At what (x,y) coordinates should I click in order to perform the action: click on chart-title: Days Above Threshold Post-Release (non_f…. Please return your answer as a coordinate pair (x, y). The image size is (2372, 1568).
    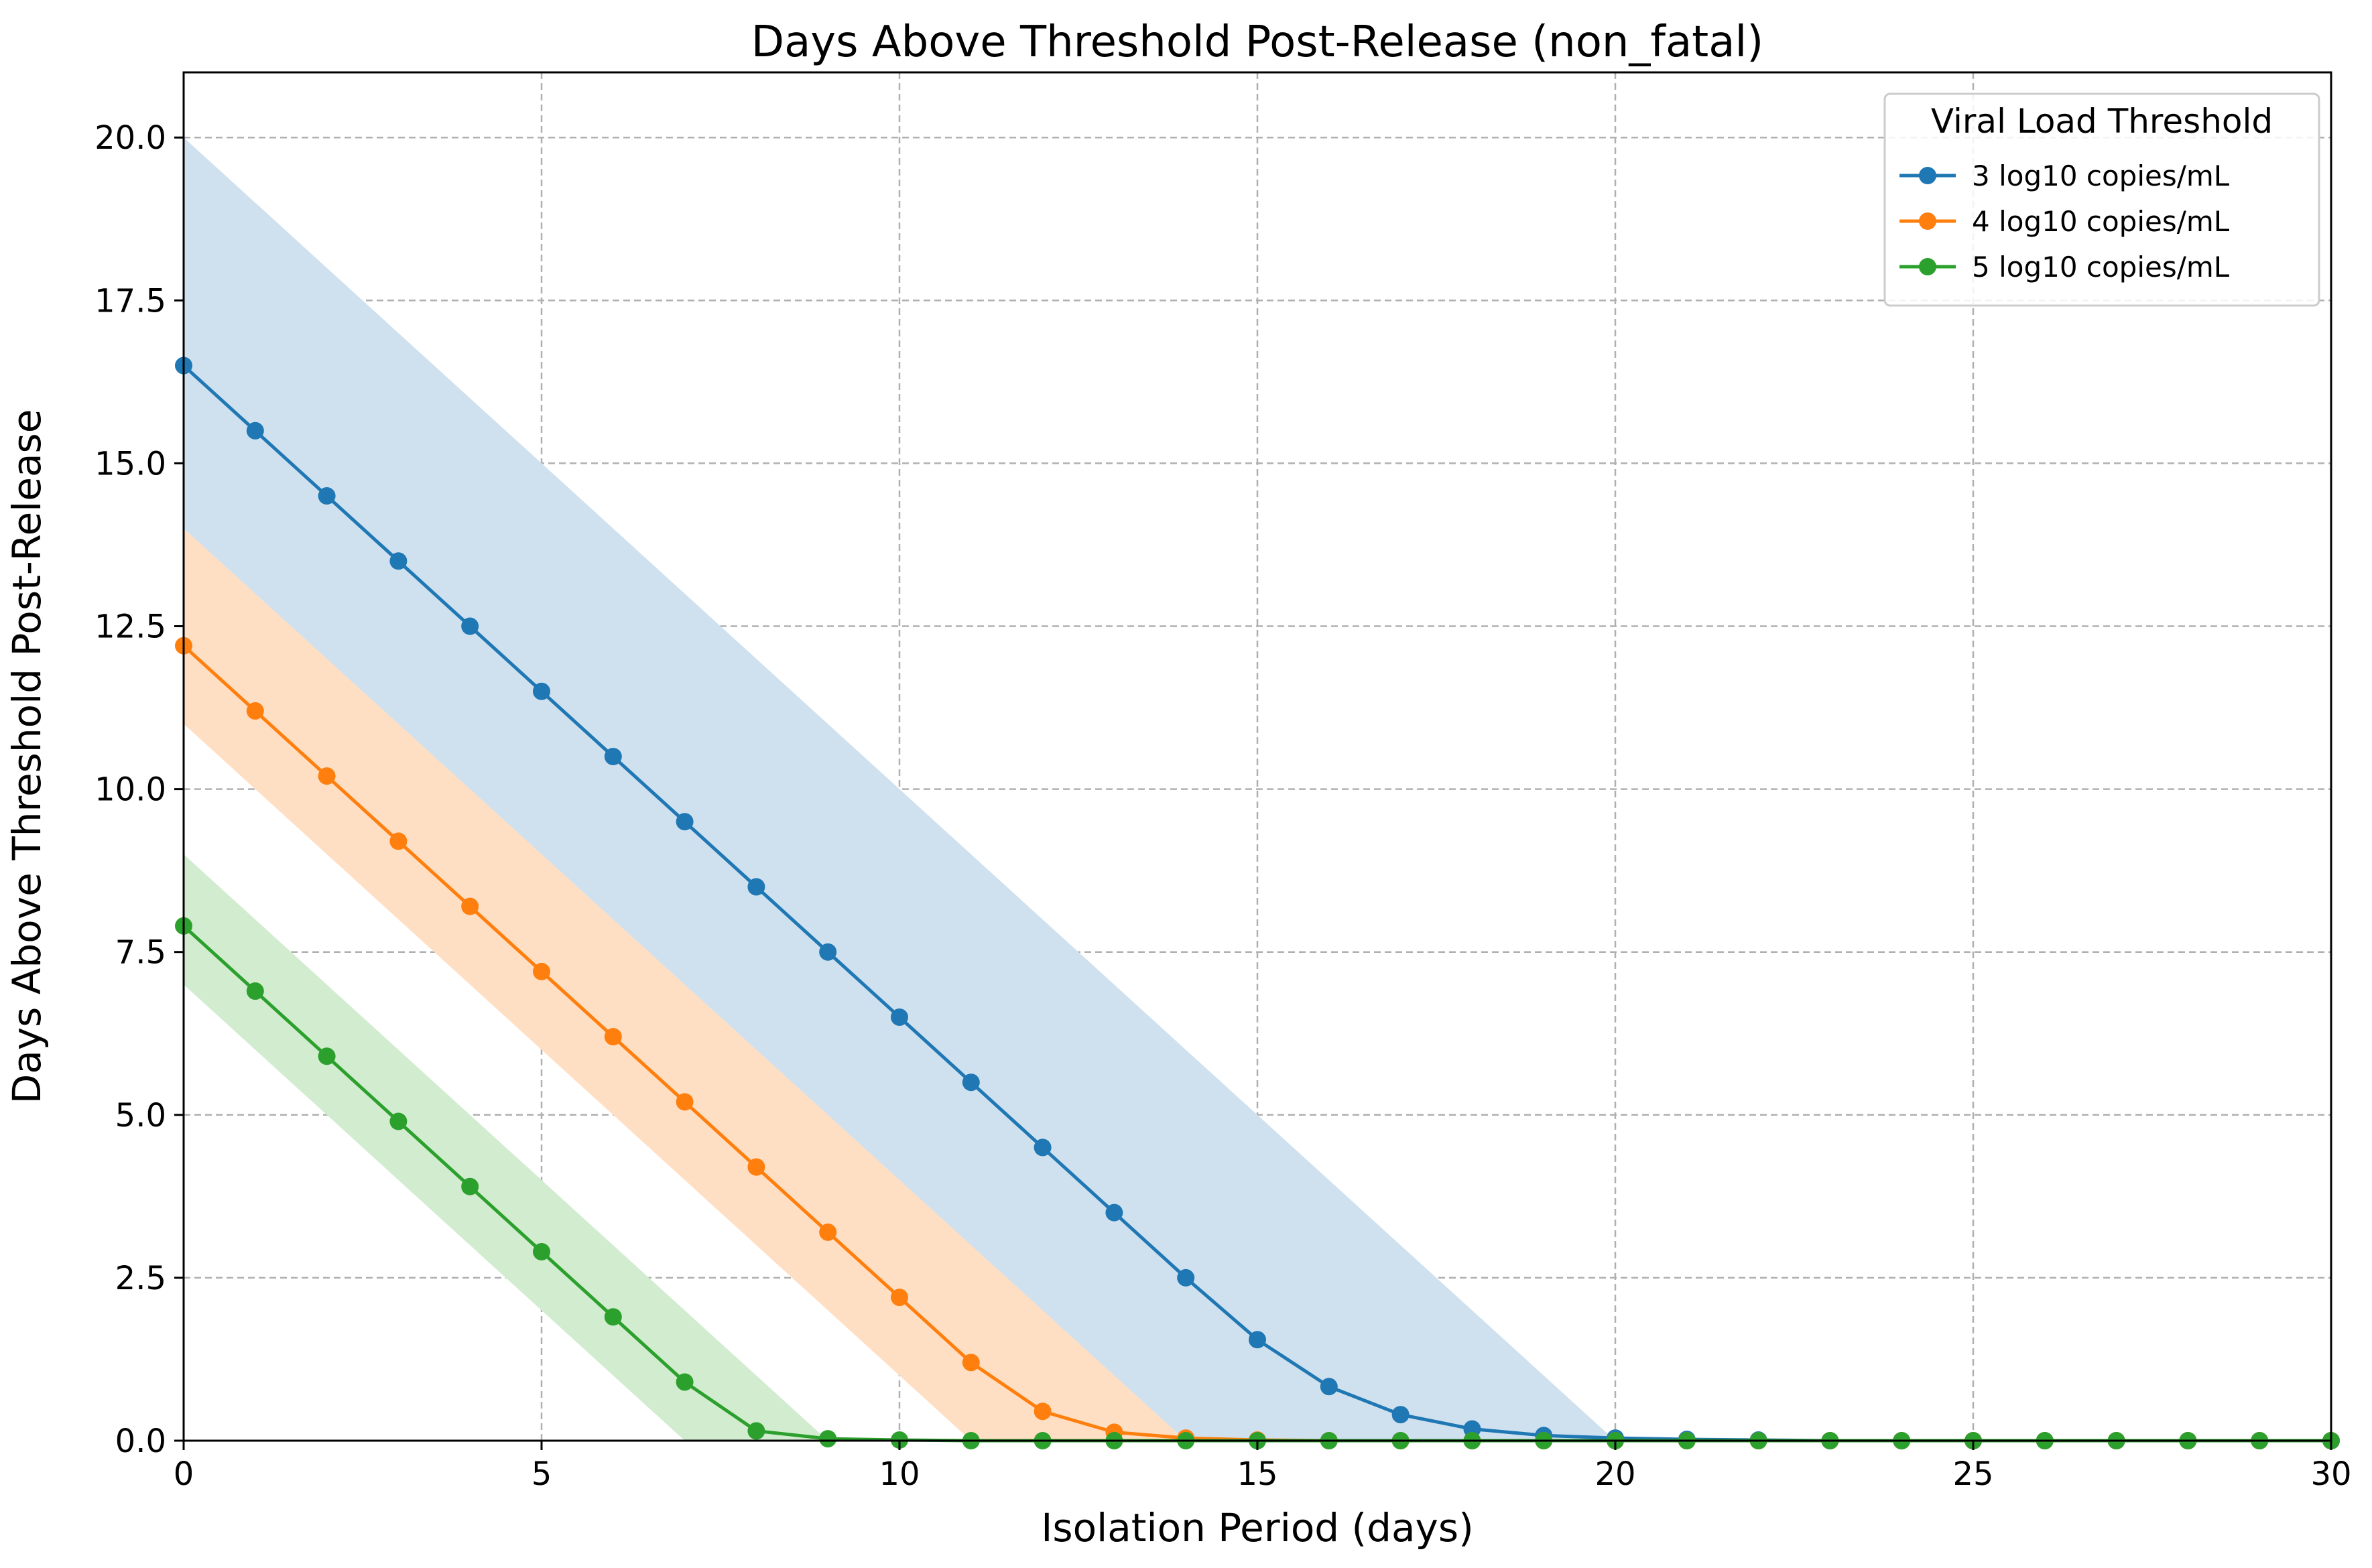
    Looking at the image, I should click on (1257, 42).